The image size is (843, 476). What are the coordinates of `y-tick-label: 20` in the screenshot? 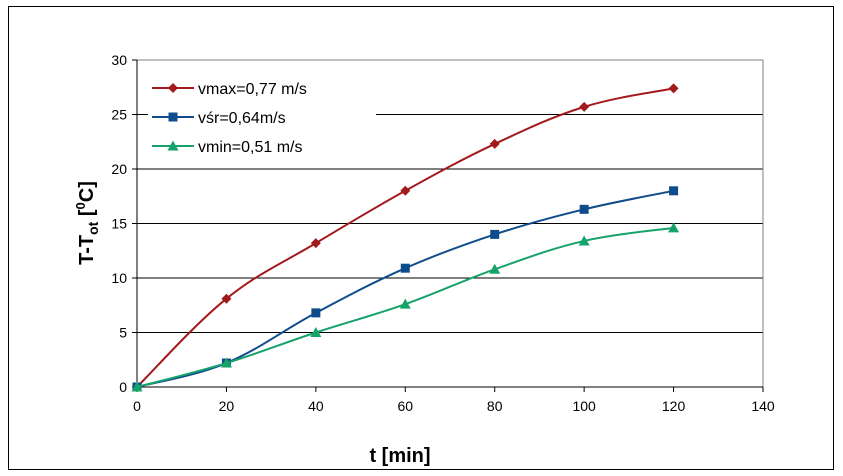 It's located at (119, 169).